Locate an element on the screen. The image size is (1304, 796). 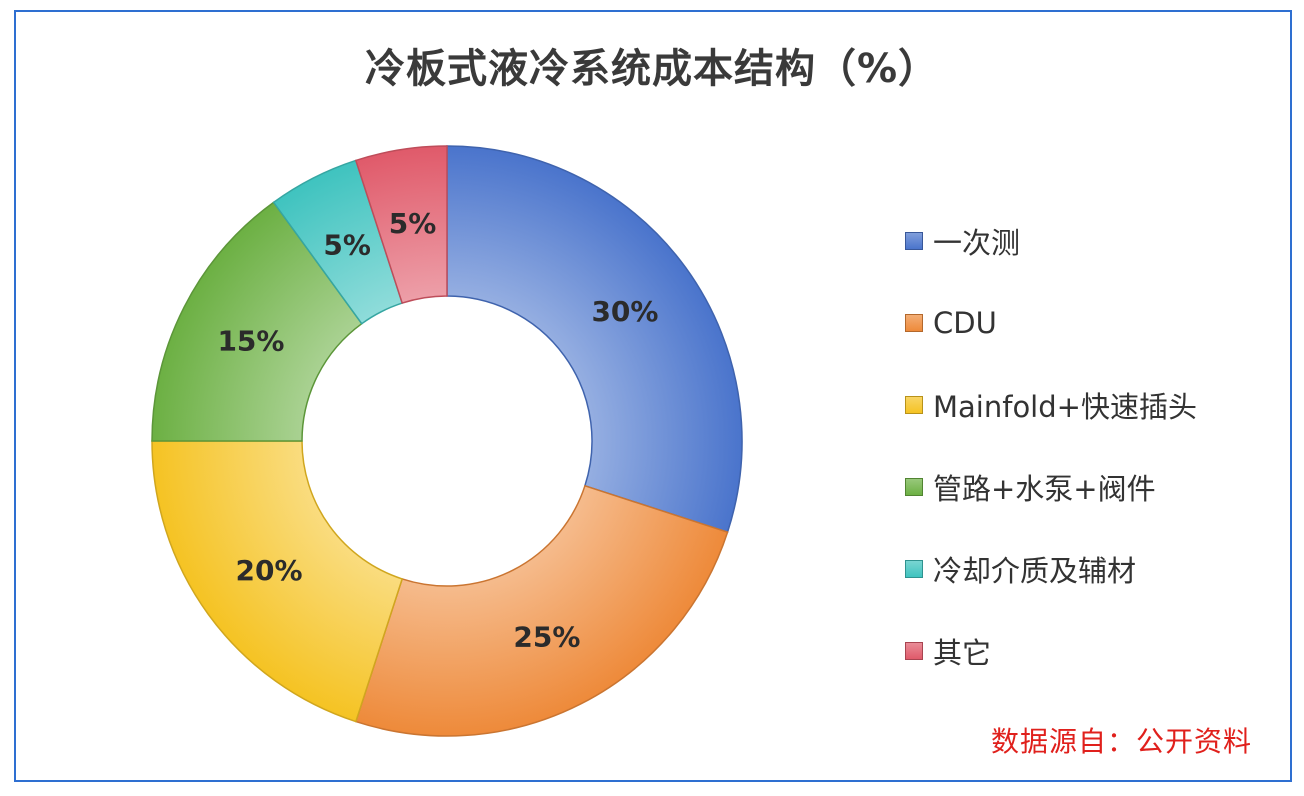
legend-label: CDU is located at coordinates (965, 323).